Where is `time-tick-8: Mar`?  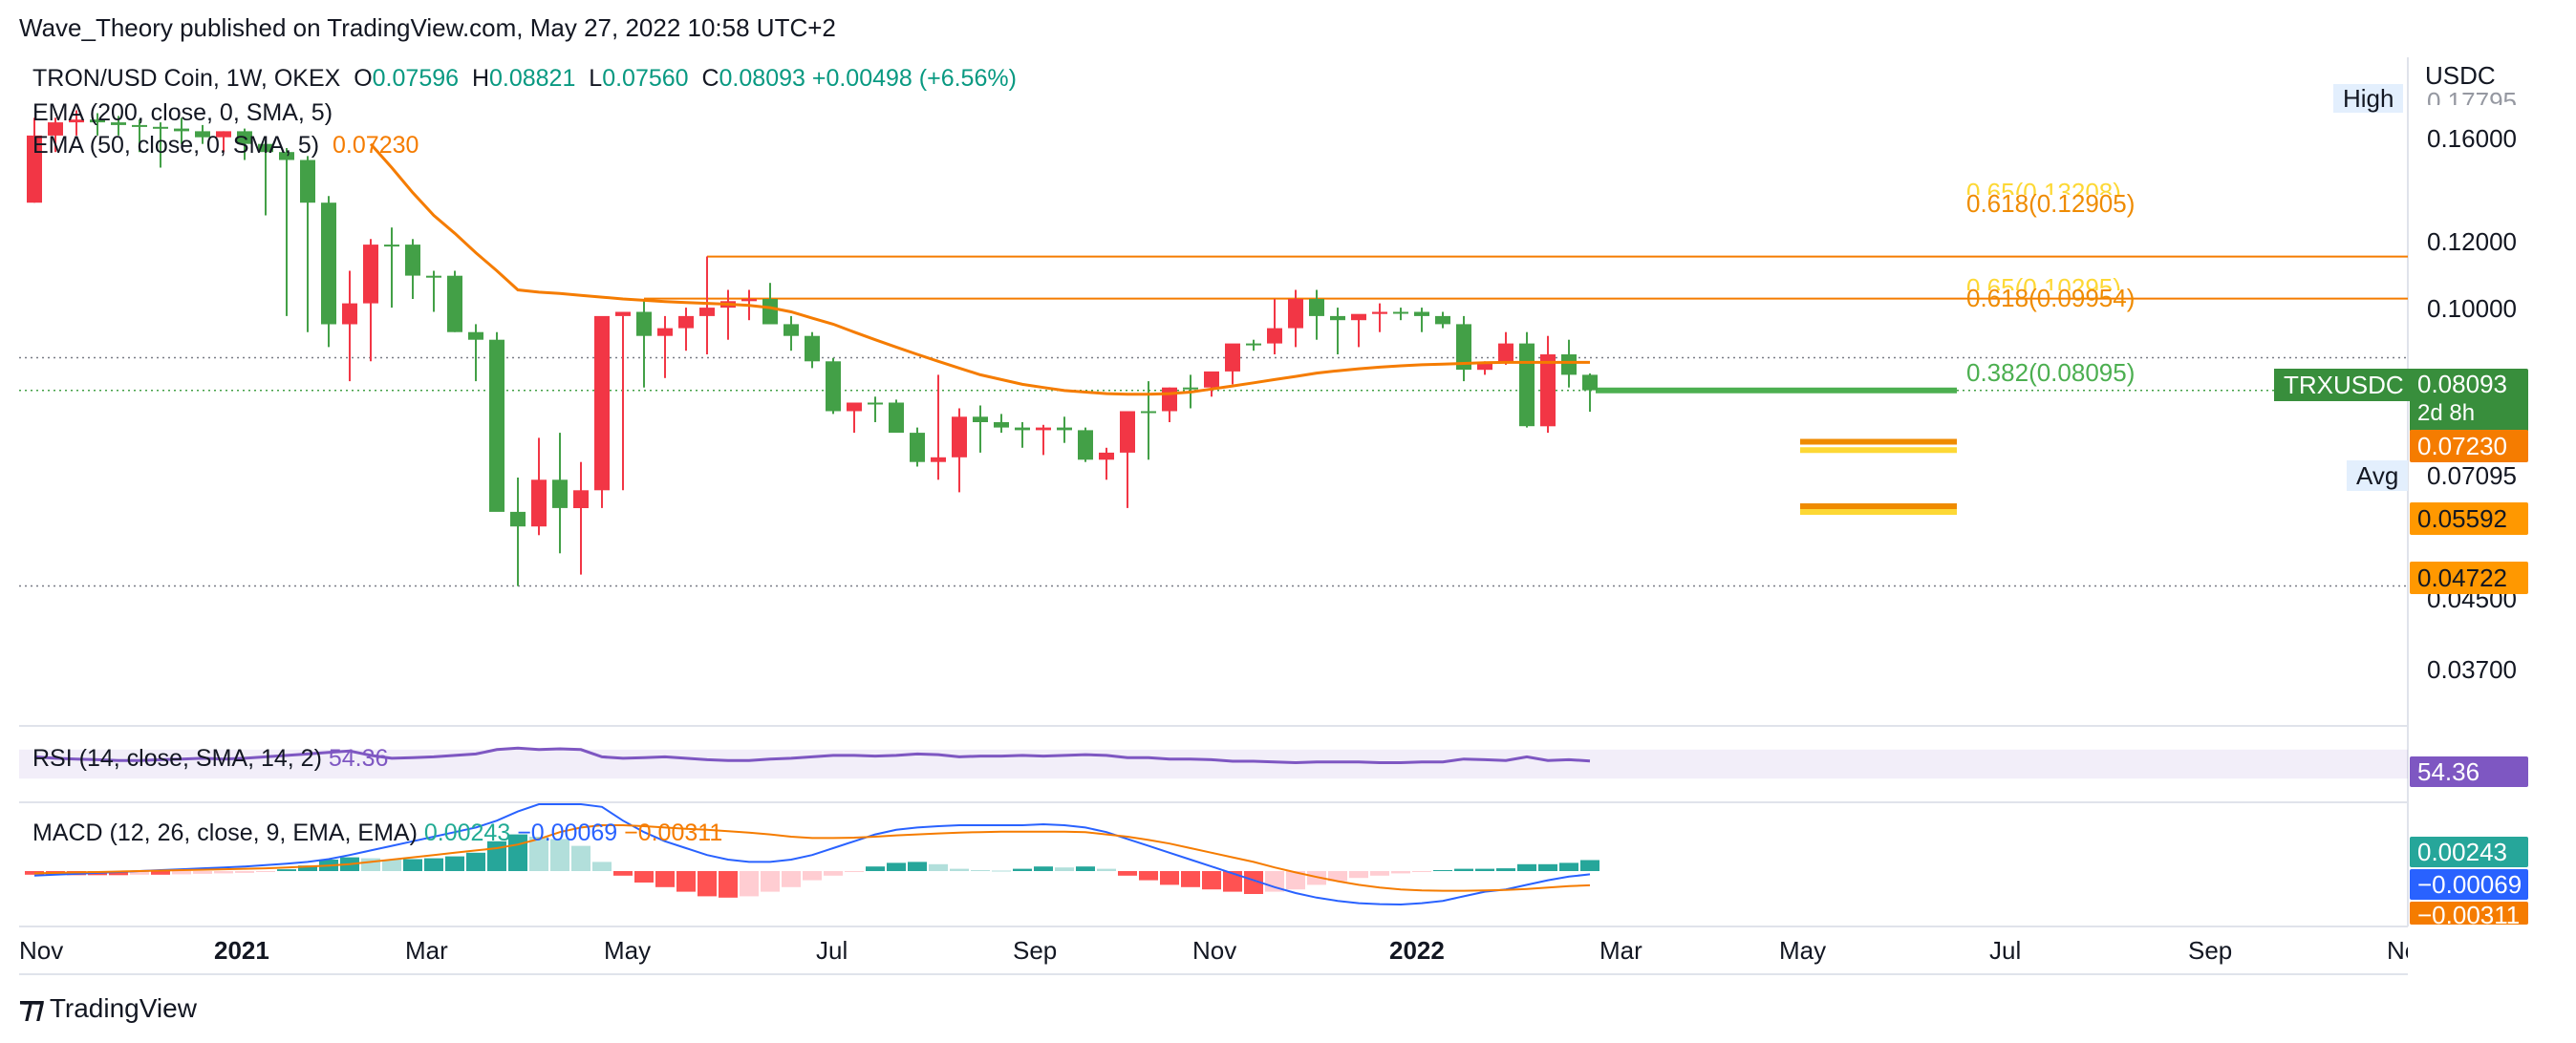
time-tick-8: Mar is located at coordinates (1620, 951).